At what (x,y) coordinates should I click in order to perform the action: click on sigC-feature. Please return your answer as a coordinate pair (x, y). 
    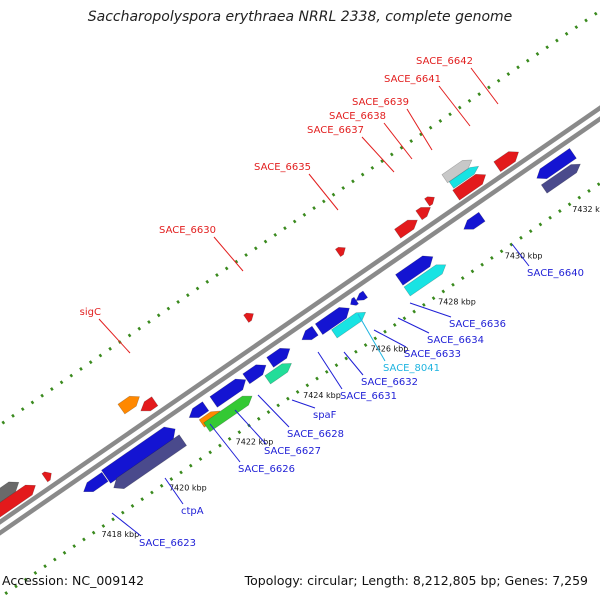
    Looking at the image, I should click on (128, 405).